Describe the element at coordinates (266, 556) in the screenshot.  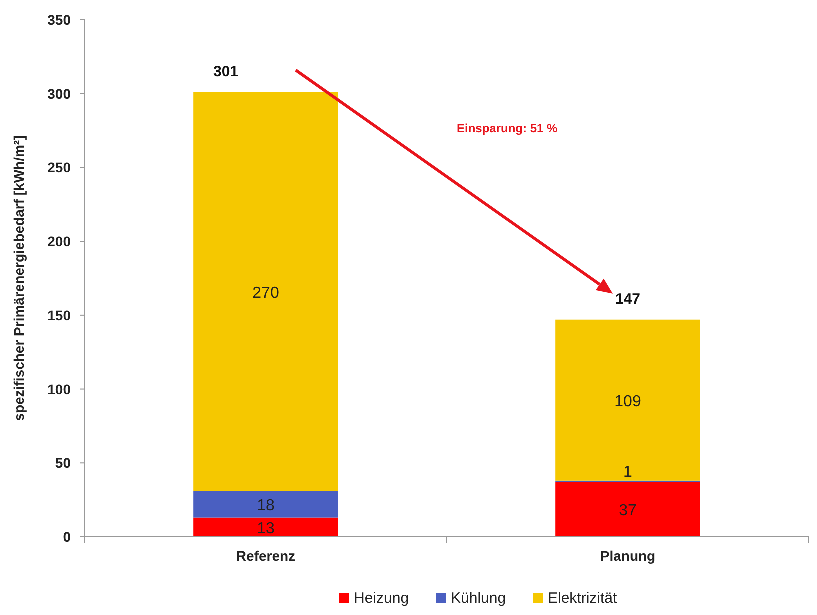
I see `x-tick-label: Referenz` at that location.